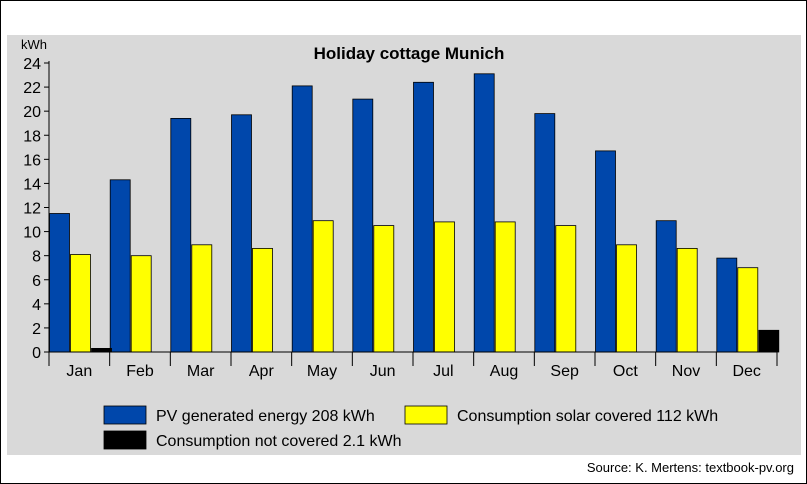 The width and height of the screenshot is (807, 484). I want to click on y-tick-label: 4, so click(36, 305).